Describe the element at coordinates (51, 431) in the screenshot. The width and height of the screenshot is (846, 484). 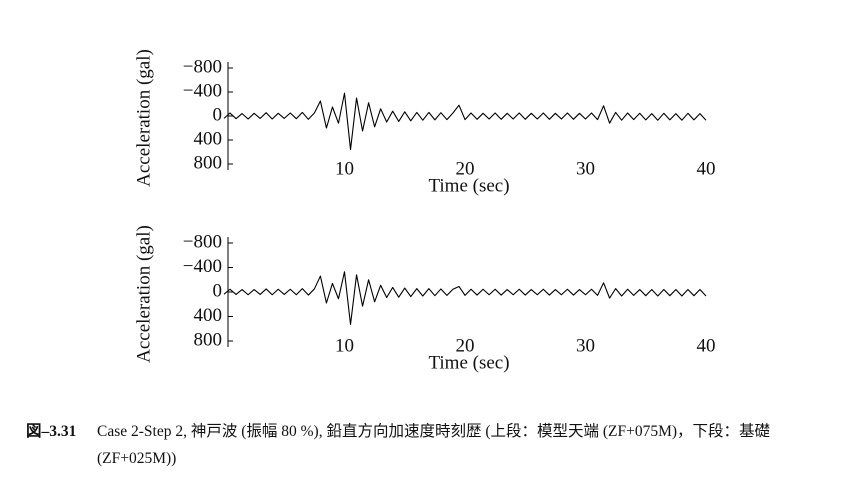
I see `caption-label: 図–3.31` at that location.